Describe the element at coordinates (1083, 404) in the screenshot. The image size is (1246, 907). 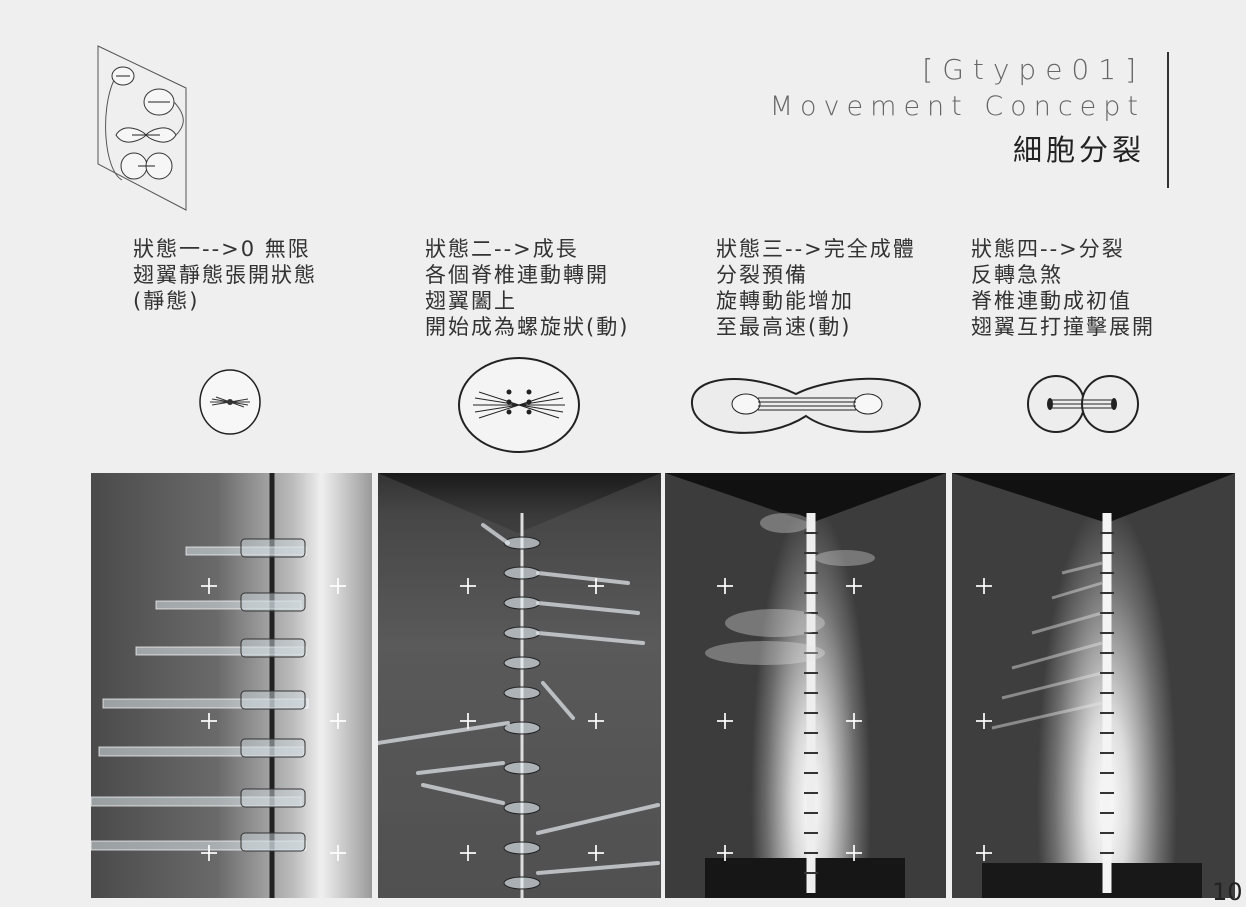
I see `cell-state-4-illustration` at that location.